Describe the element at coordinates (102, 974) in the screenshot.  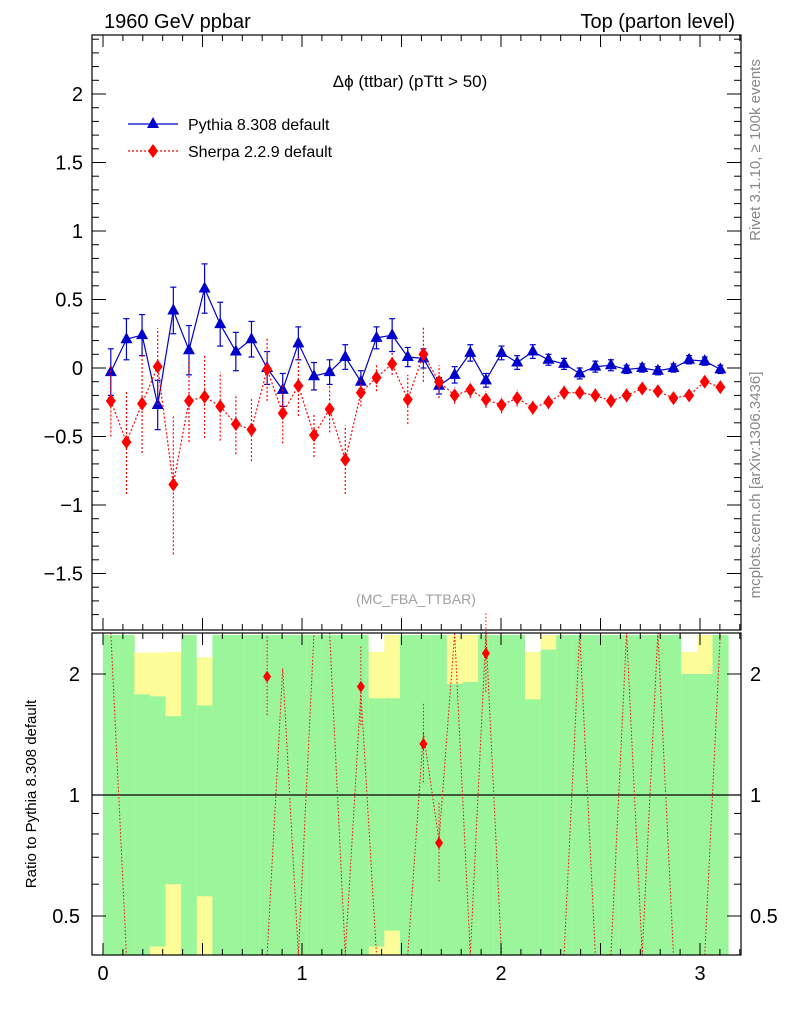
I see `x-tick-label: 0` at that location.